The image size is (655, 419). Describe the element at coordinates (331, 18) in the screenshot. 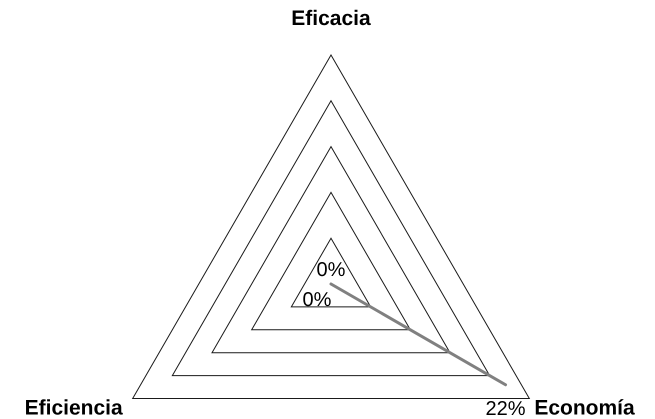

I see `spoke-label: Eficacia` at that location.